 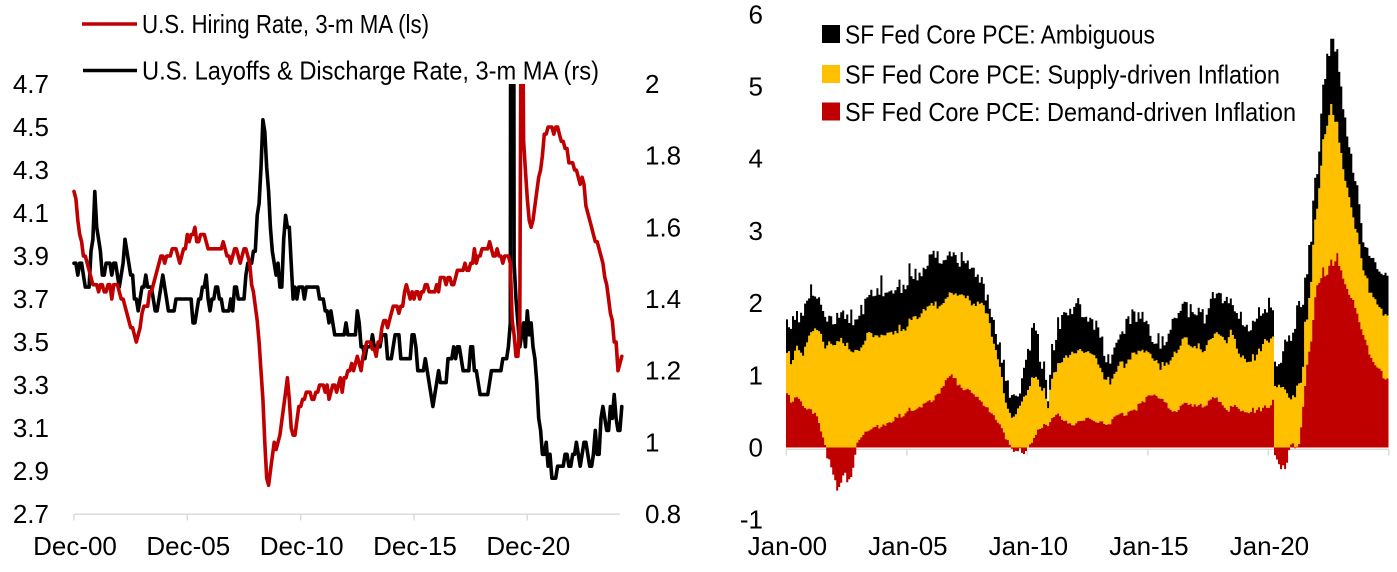 I want to click on svg-text: 4.3, so click(x=31, y=170).